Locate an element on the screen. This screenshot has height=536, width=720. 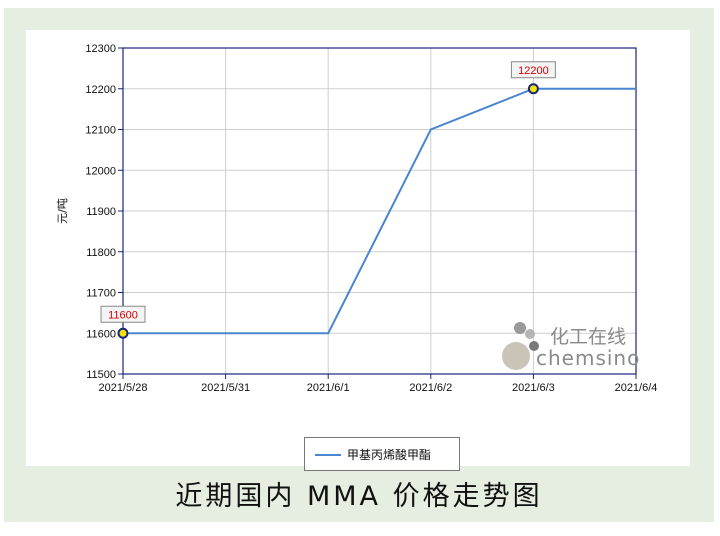
x-tick-label: 2021/6/4 is located at coordinates (636, 388).